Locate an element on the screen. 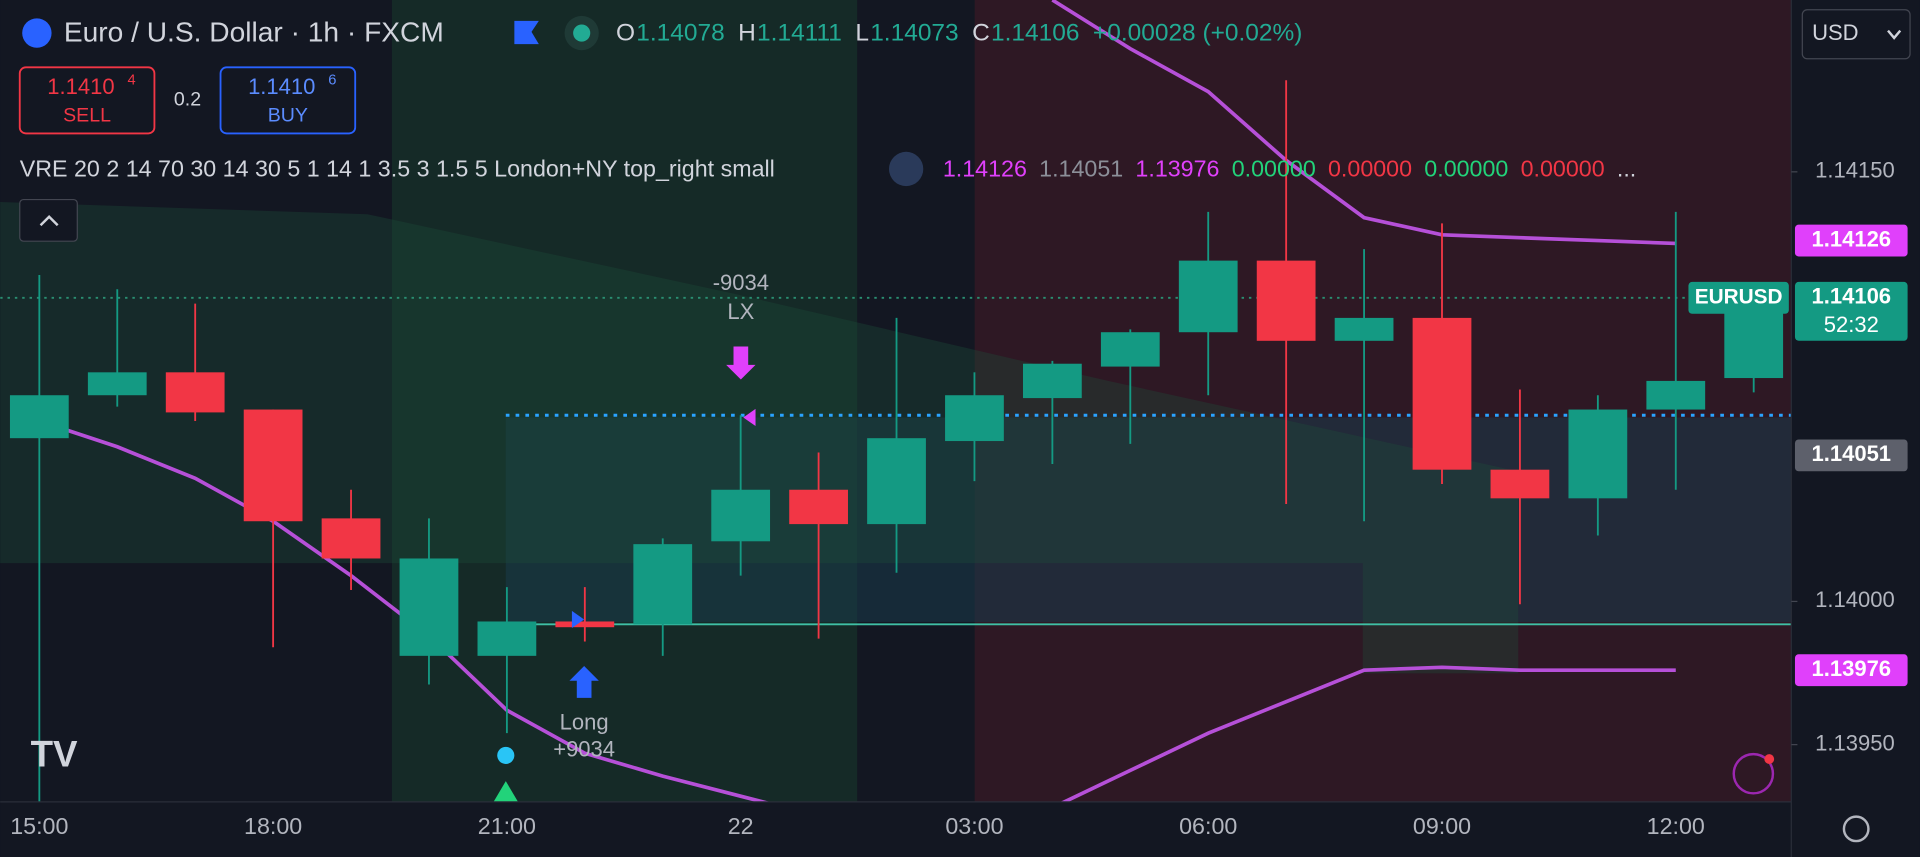  indicator-icon is located at coordinates (906, 169).